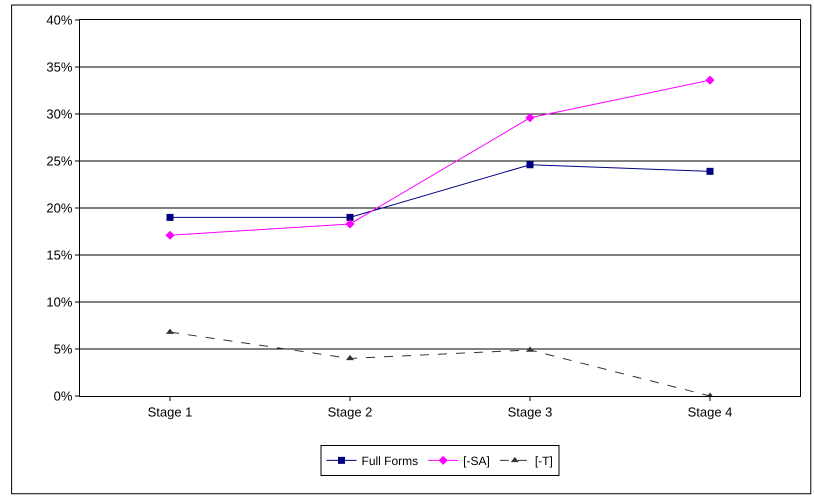 This screenshot has width=814, height=496. I want to click on legend-label: [-SA], so click(476, 461).